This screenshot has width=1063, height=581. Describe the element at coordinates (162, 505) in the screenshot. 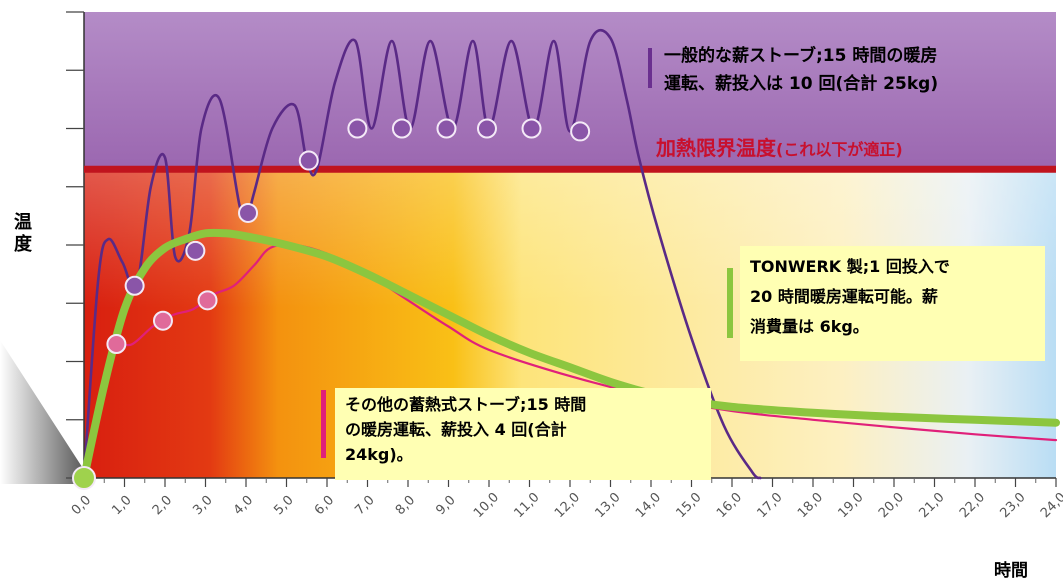

I see `x-tick-label-2: 2,0` at that location.